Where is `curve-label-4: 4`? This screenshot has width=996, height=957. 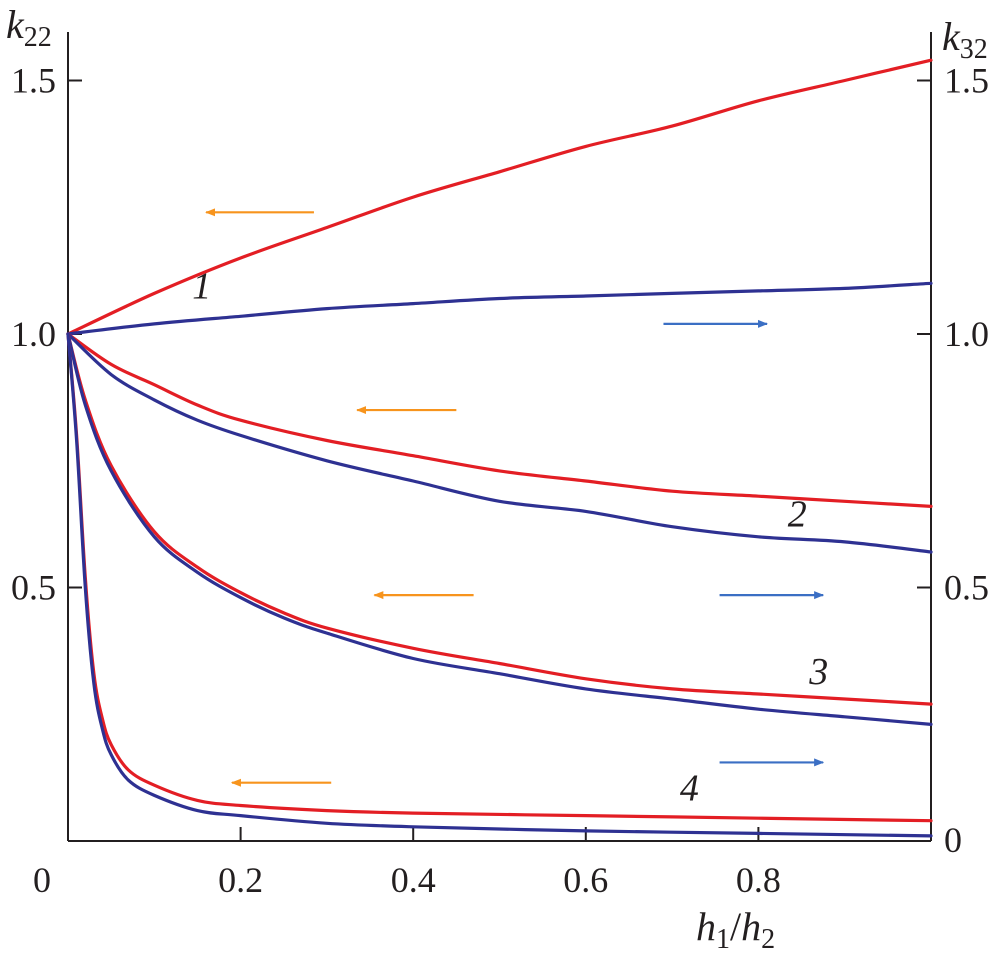 curve-label-4: 4 is located at coordinates (689, 788).